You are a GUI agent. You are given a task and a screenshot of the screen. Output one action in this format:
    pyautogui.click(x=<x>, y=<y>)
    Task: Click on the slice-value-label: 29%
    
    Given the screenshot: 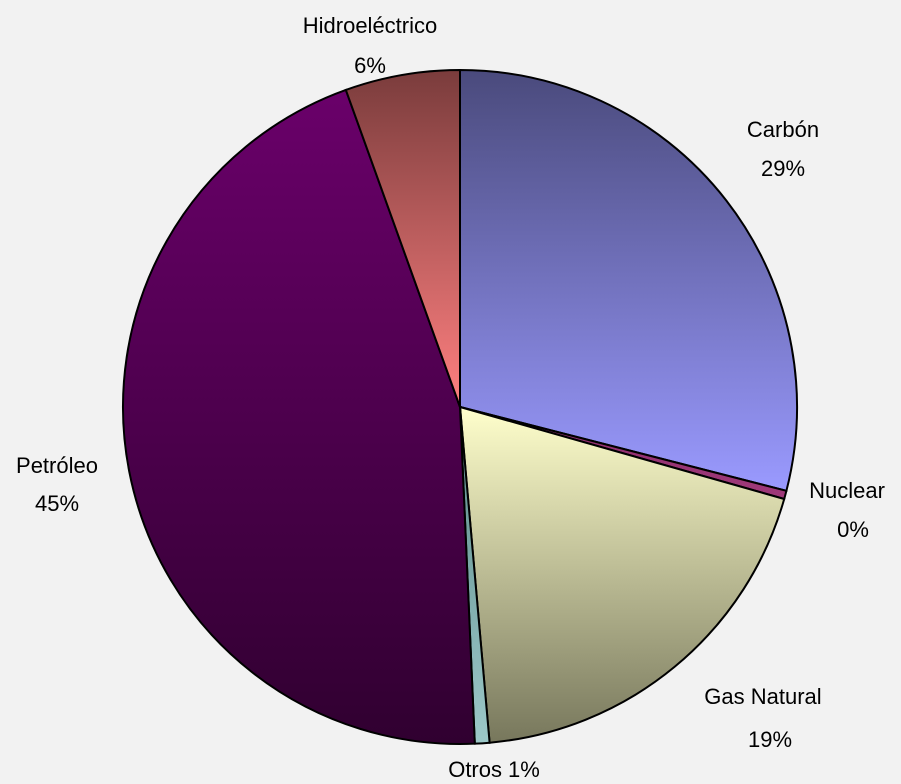 What is the action you would take?
    pyautogui.click(x=783, y=168)
    